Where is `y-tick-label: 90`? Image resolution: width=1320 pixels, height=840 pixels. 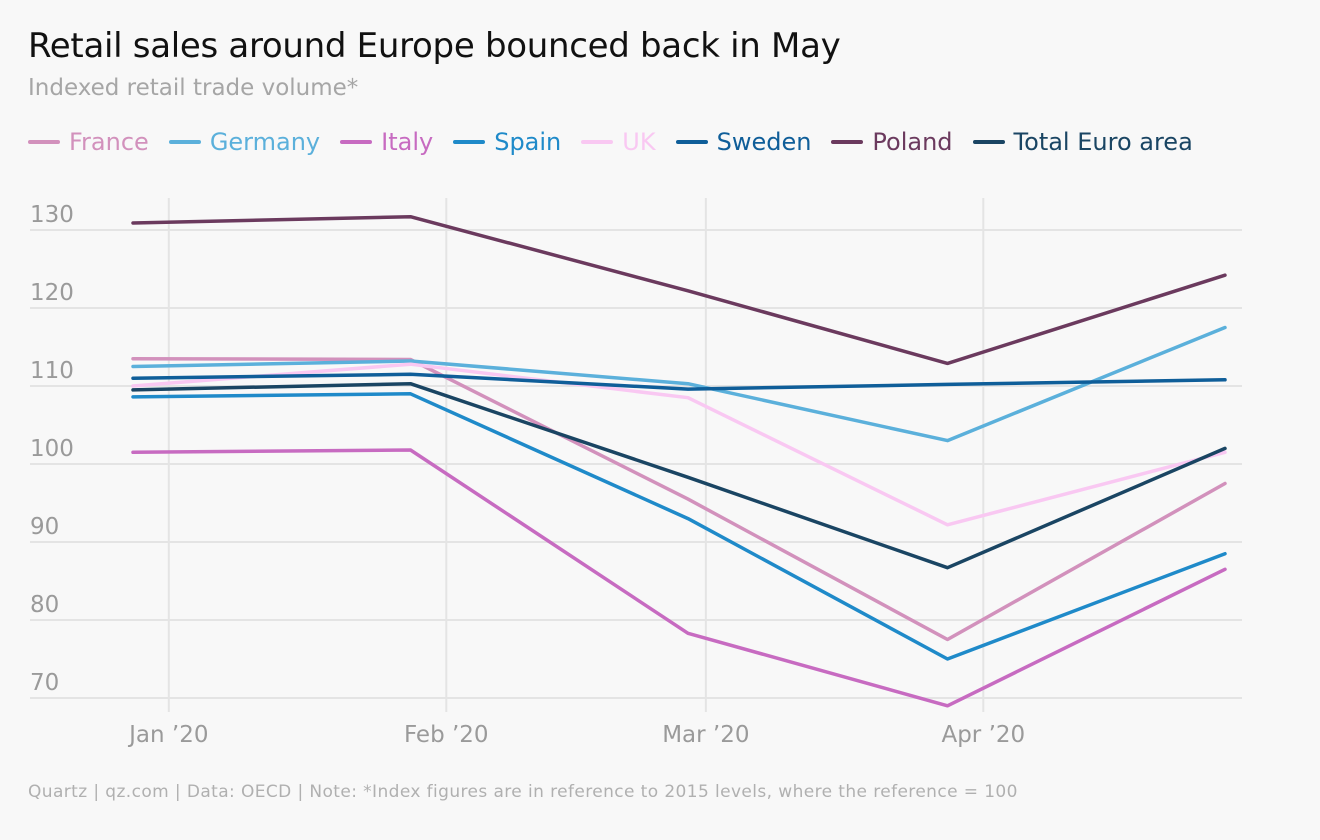 y-tick-label: 90 is located at coordinates (44, 527).